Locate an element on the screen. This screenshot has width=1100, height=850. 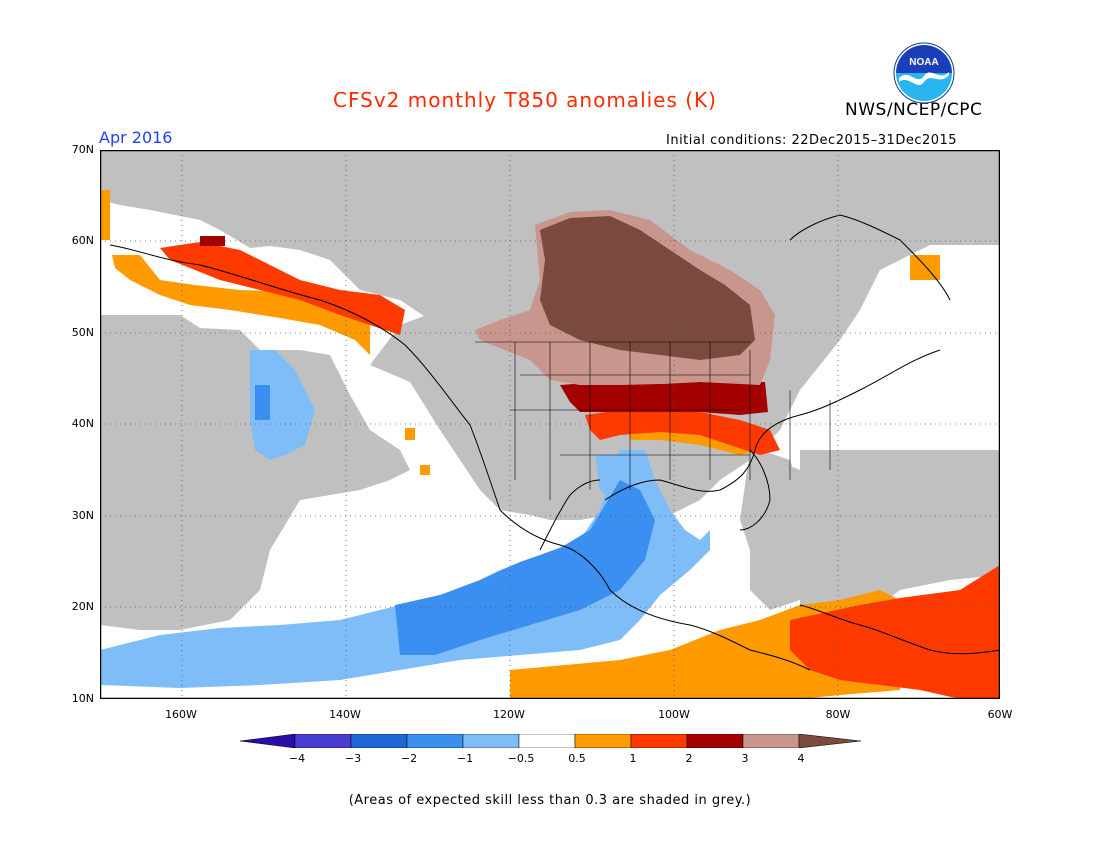
colorbar-label: −3 is located at coordinates (353, 758).